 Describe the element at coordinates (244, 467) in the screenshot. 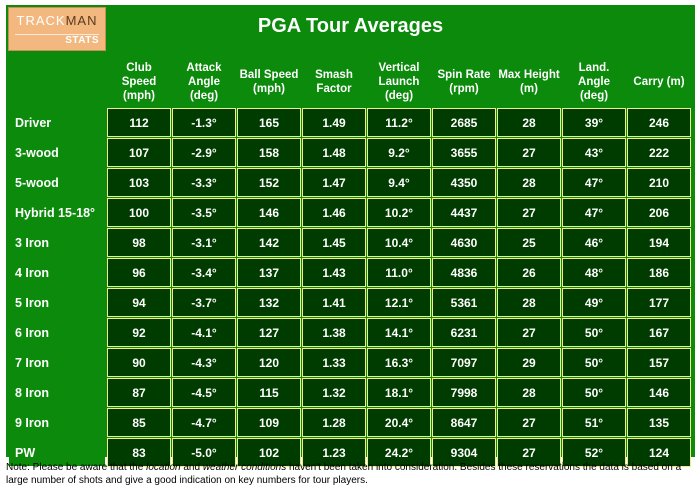

I see `note-emphasis-weather: weather conditions` at that location.